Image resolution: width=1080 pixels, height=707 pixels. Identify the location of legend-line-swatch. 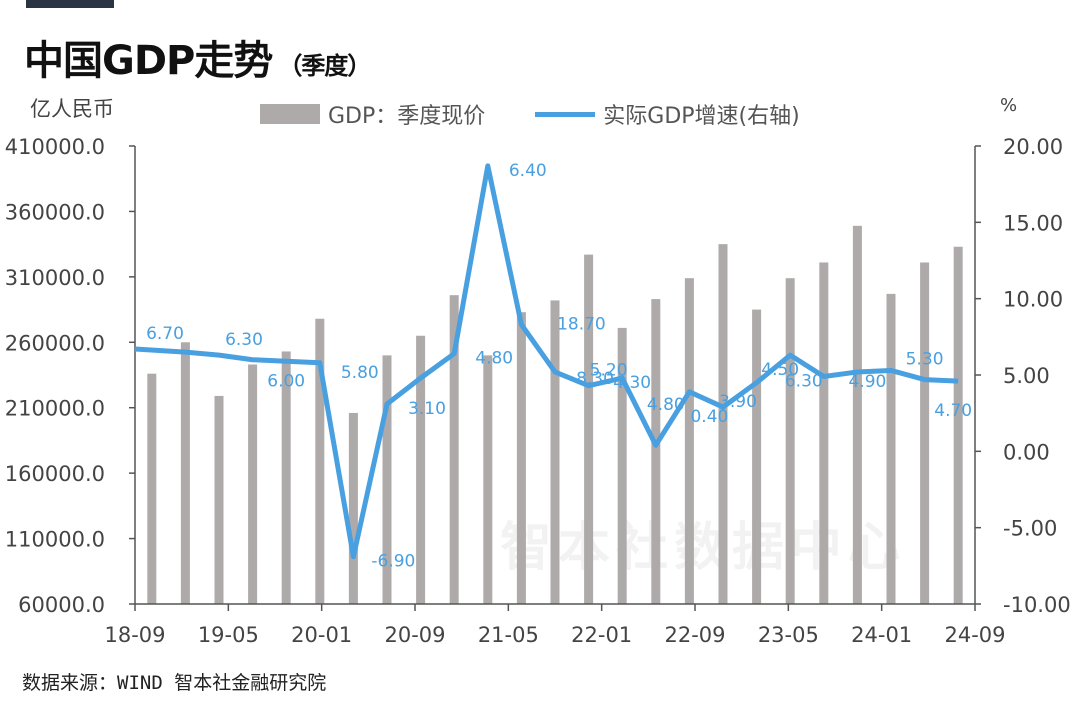
(565, 114).